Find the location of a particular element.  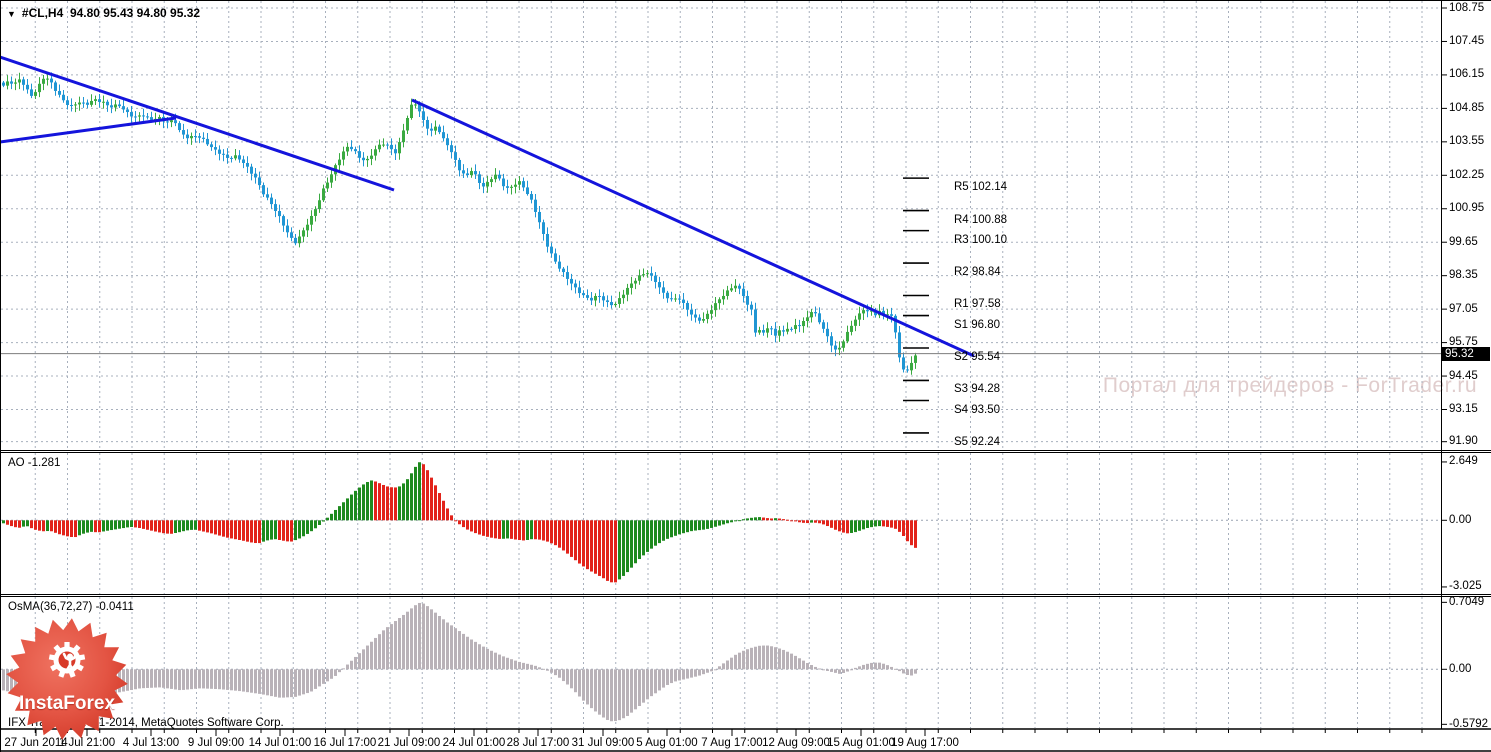

price-axis-label: 93.15 is located at coordinates (1463, 409).